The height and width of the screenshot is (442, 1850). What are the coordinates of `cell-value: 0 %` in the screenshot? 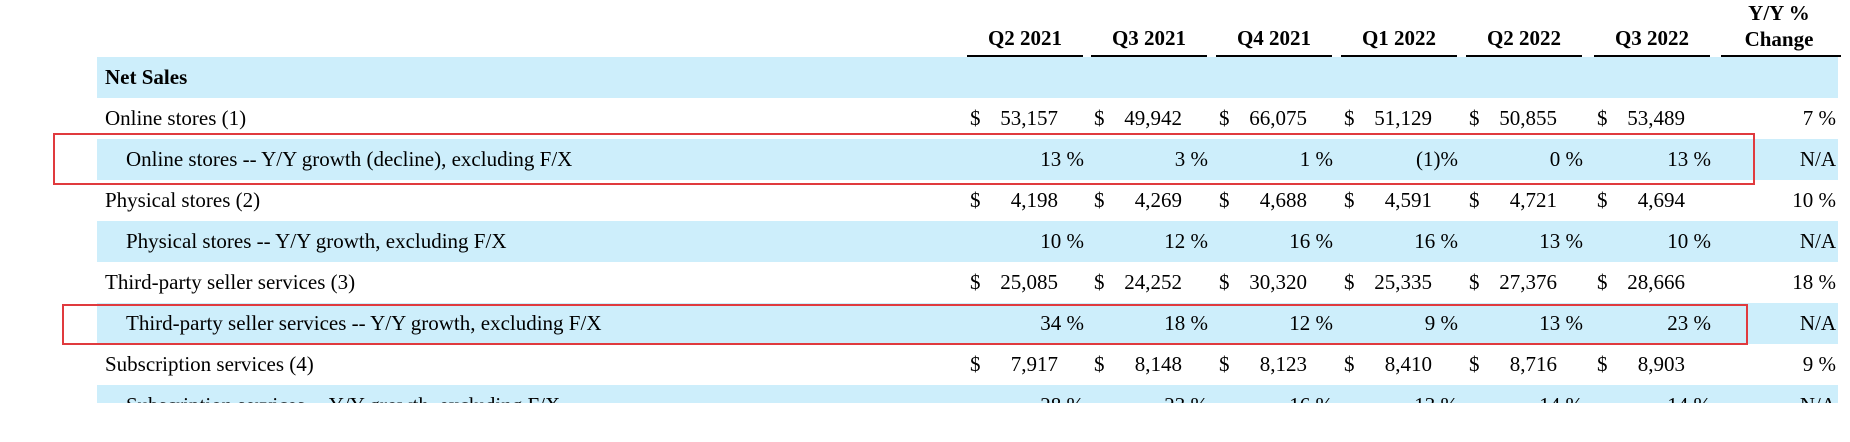 It's located at (1566, 159).